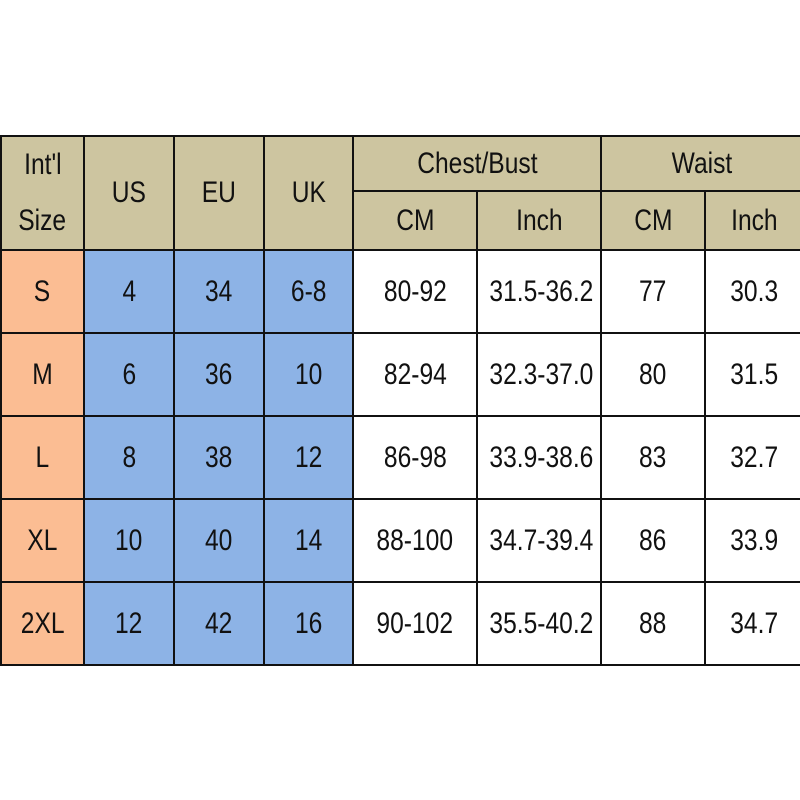 The height and width of the screenshot is (800, 800). I want to click on cell-waist-cm: 83, so click(653, 457).